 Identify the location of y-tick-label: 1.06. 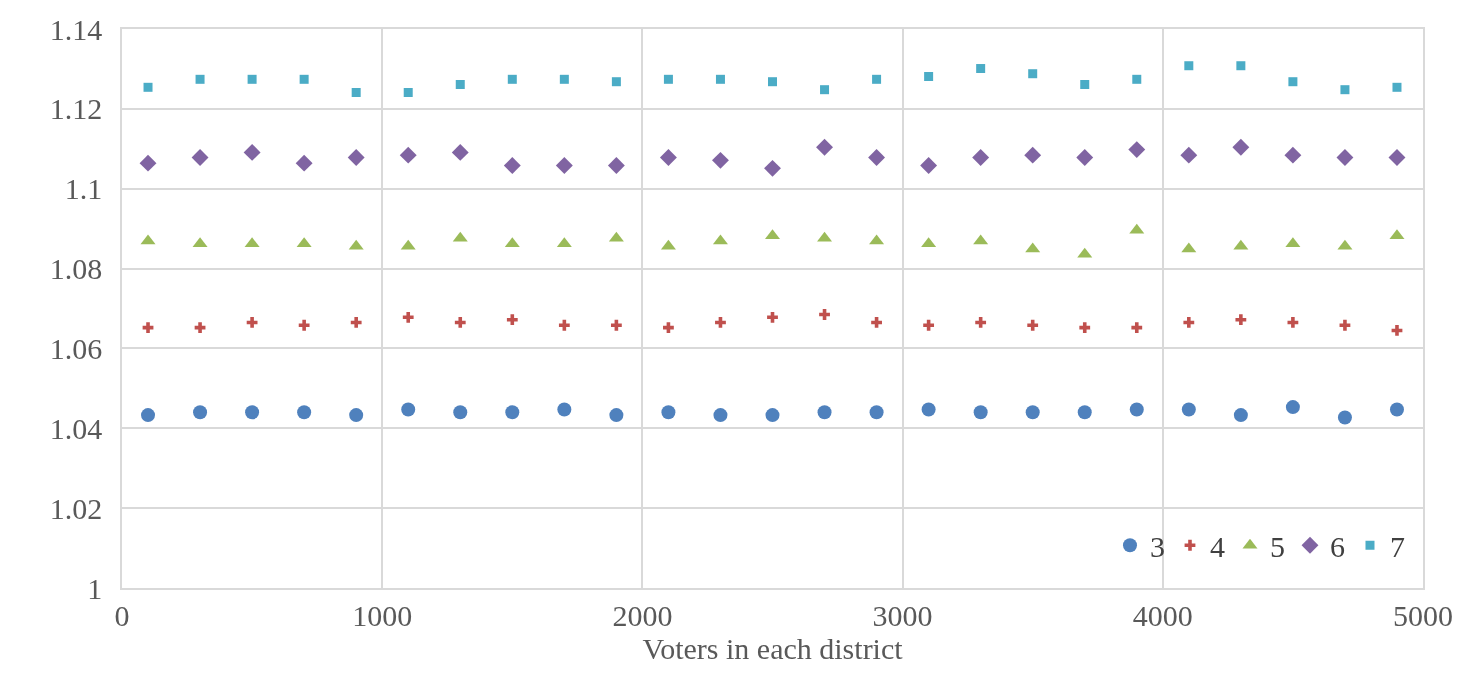
(76, 348).